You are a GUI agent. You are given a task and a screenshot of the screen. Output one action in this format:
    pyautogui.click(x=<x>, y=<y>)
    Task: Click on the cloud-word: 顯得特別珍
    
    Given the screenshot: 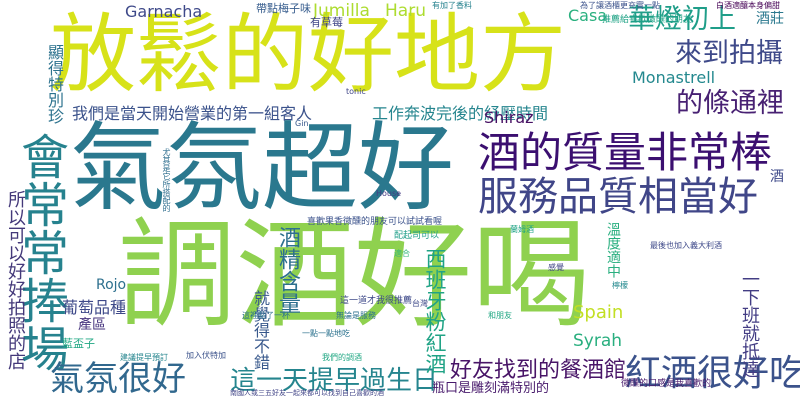 What is the action you would take?
    pyautogui.click(x=54, y=84)
    